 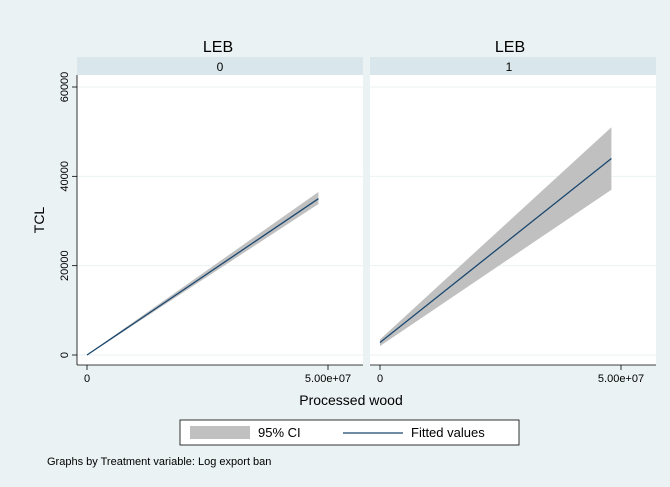 I want to click on legend-ci-swatch, so click(x=220, y=432).